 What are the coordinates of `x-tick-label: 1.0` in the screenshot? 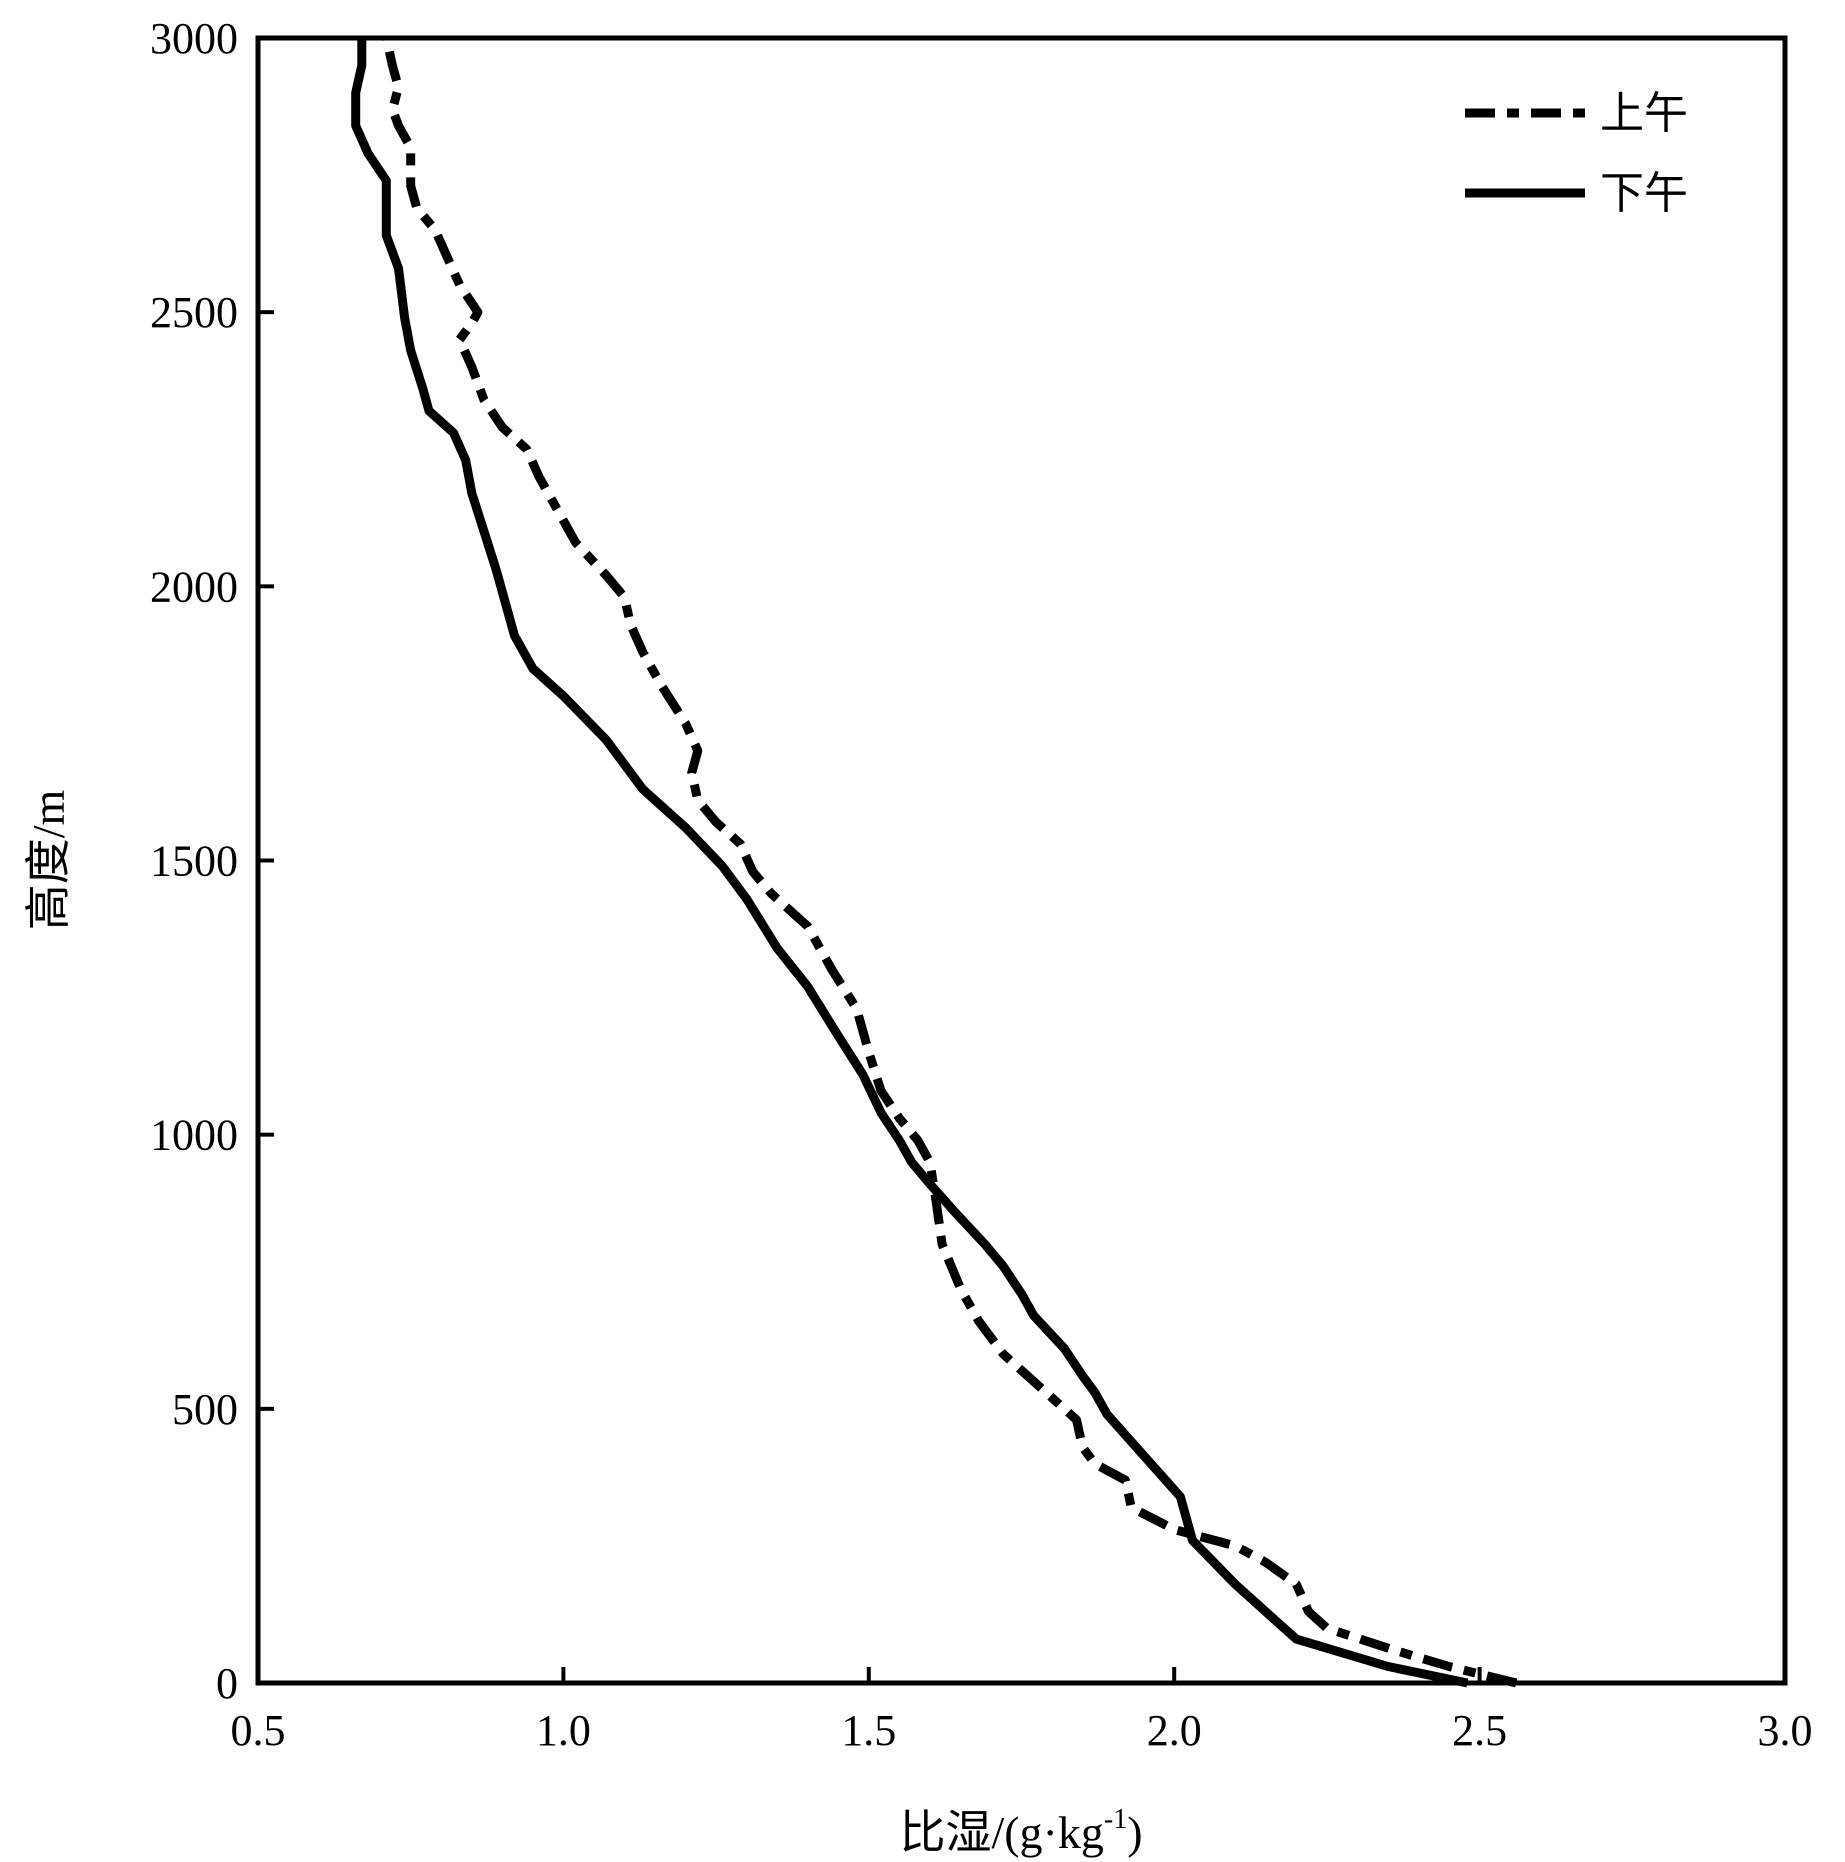 It's located at (563, 1730).